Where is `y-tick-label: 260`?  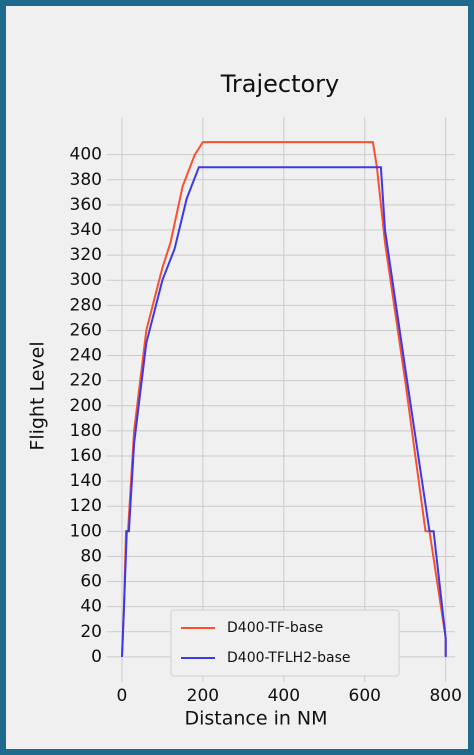
y-tick-label: 260 is located at coordinates (86, 330).